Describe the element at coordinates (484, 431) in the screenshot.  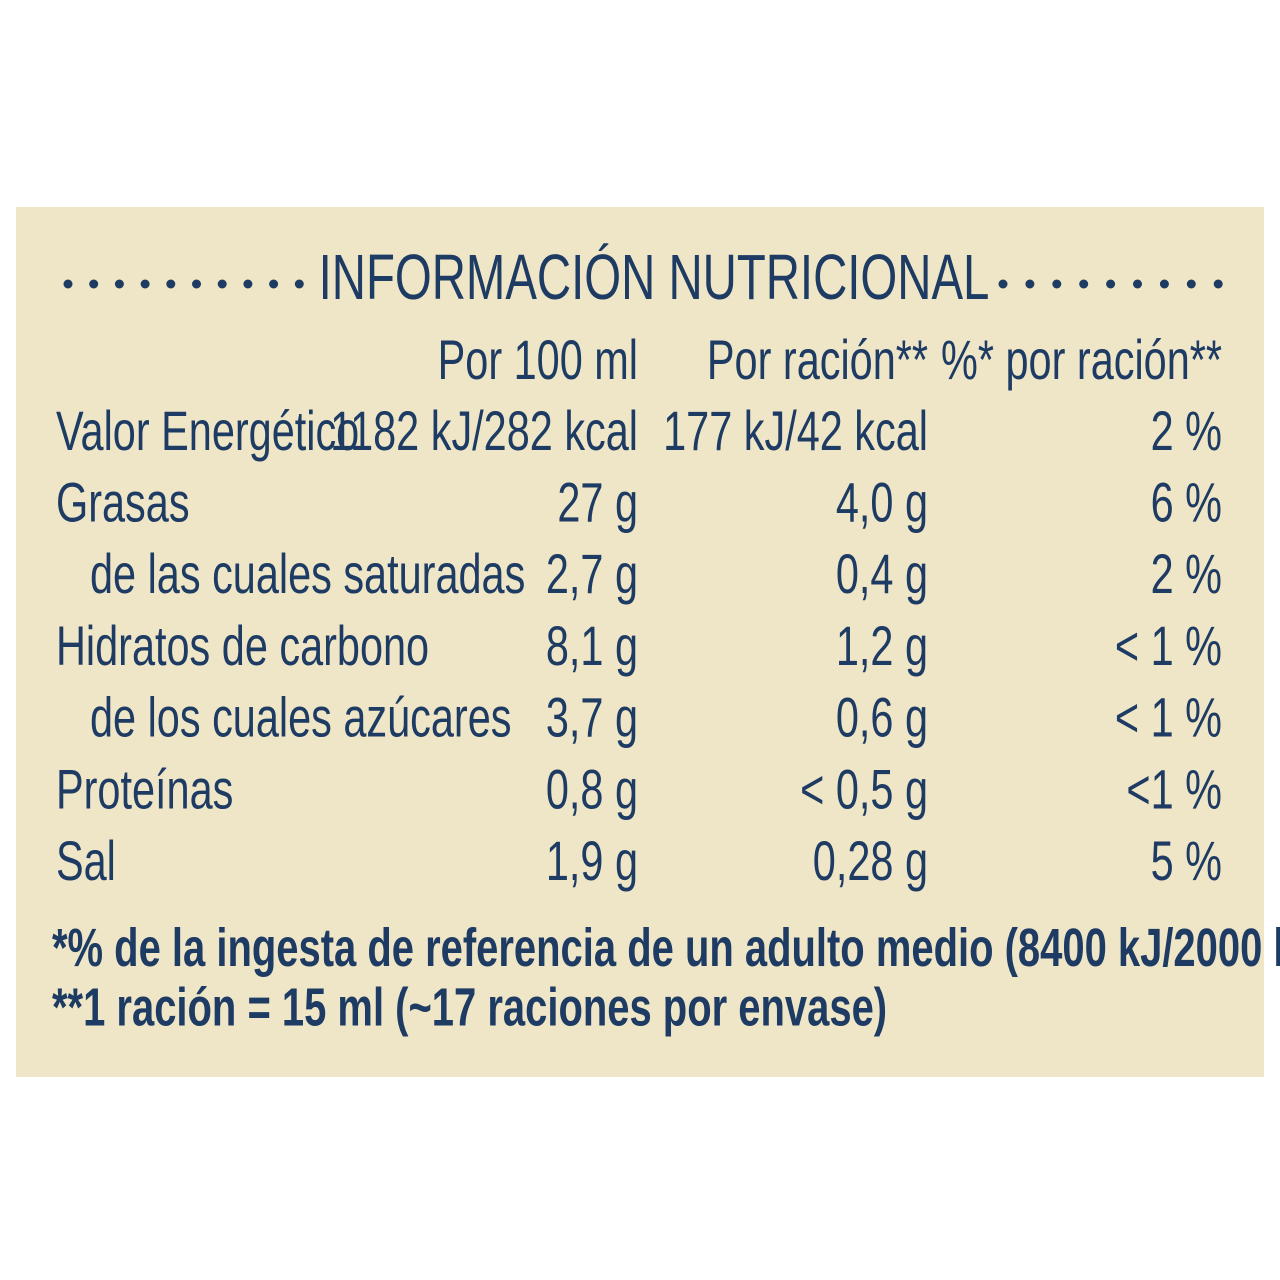
I see `cell-value: 1182 kJ/282 kcal` at that location.